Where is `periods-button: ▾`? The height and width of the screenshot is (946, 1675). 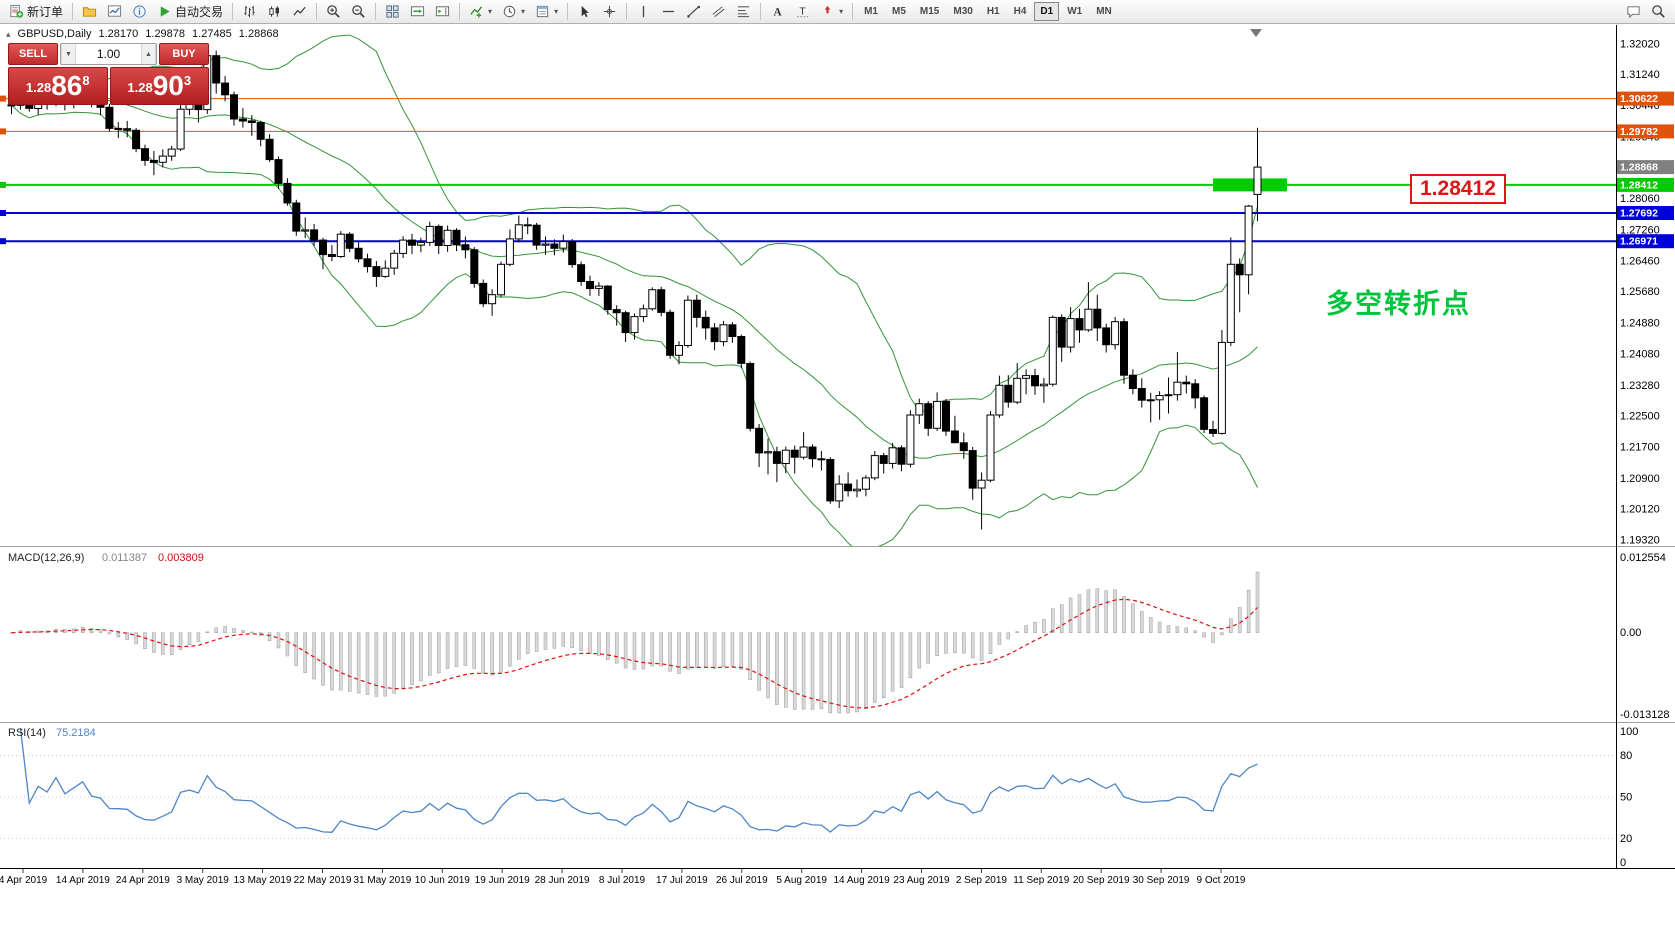 periods-button: ▾ is located at coordinates (513, 11).